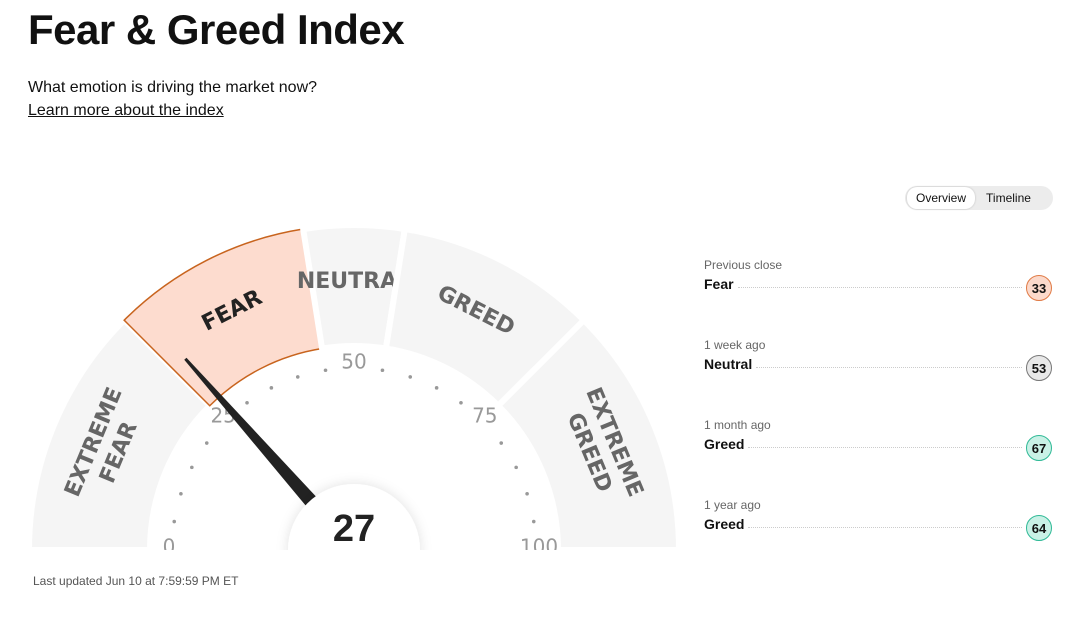 This screenshot has width=1081, height=618. Describe the element at coordinates (732, 505) in the screenshot. I see `history-period: 1 year ago` at that location.